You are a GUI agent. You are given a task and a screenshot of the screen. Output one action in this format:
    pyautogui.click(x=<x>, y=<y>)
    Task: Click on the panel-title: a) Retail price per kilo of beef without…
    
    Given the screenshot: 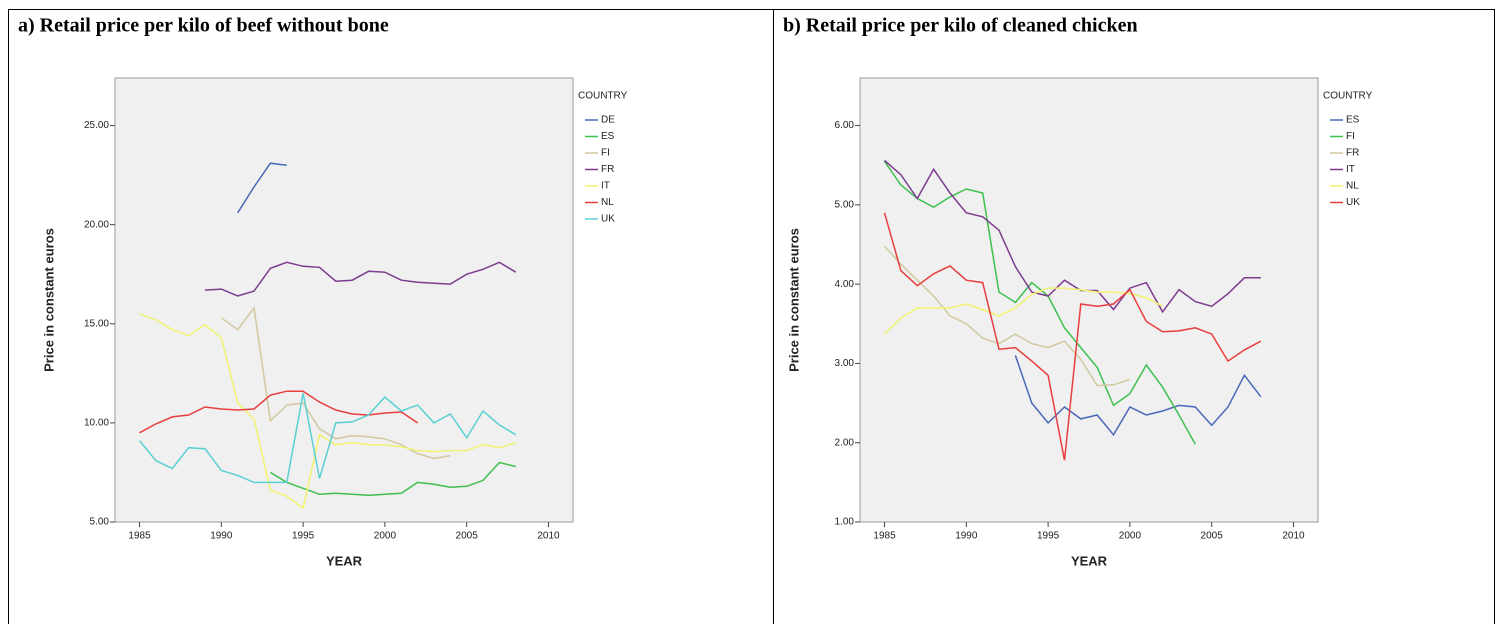 What is the action you would take?
    pyautogui.click(x=203, y=26)
    